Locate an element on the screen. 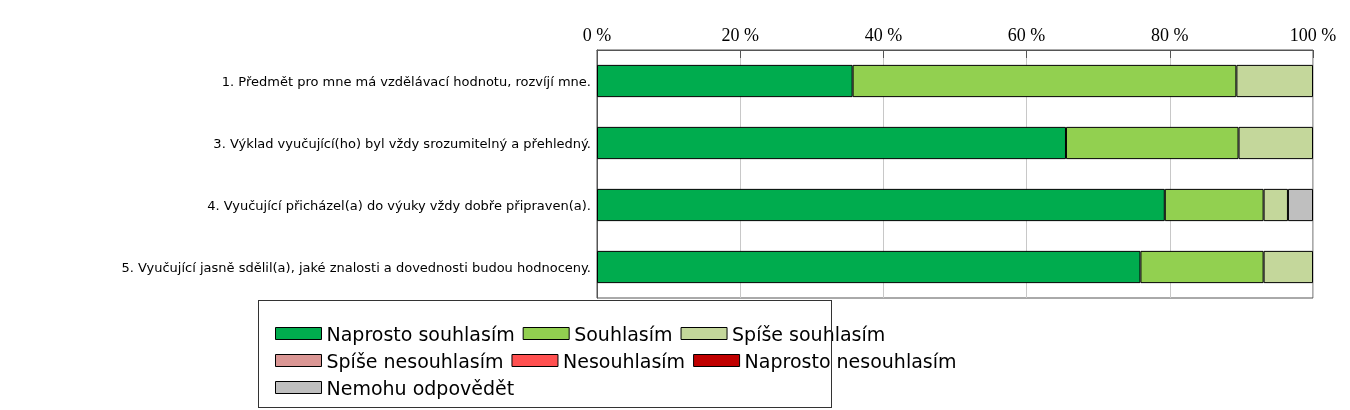  x-tick-label: 80 % is located at coordinates (1170, 35).